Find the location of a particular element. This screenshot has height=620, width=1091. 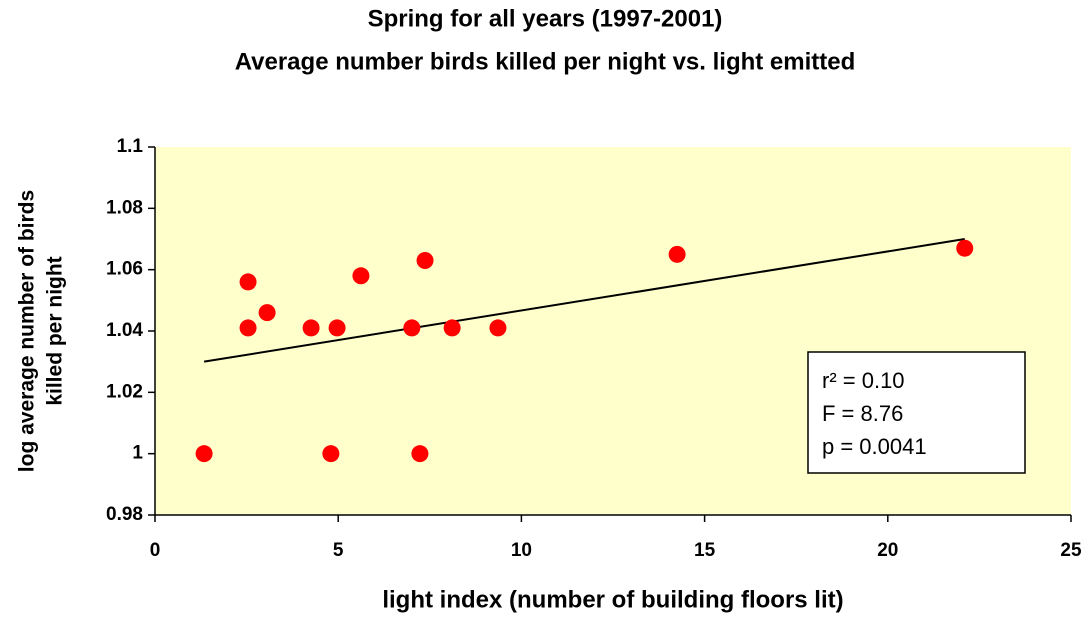

y-tick-label: 1.1 is located at coordinates (130, 146).